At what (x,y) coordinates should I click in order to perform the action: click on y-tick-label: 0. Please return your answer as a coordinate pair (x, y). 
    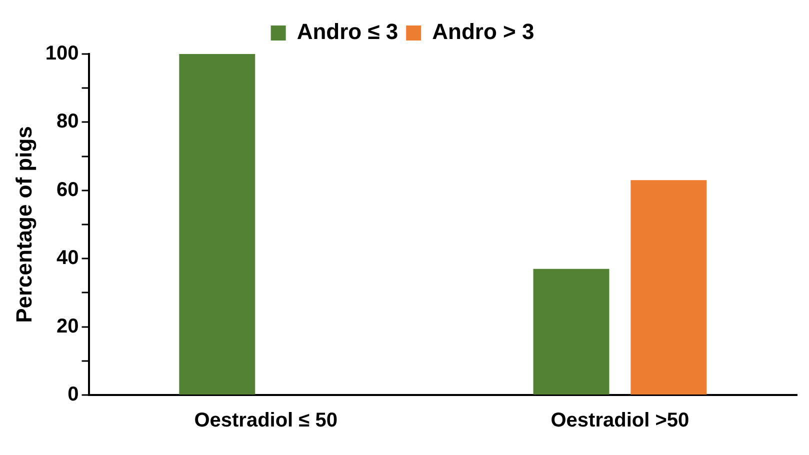
    Looking at the image, I should click on (73, 395).